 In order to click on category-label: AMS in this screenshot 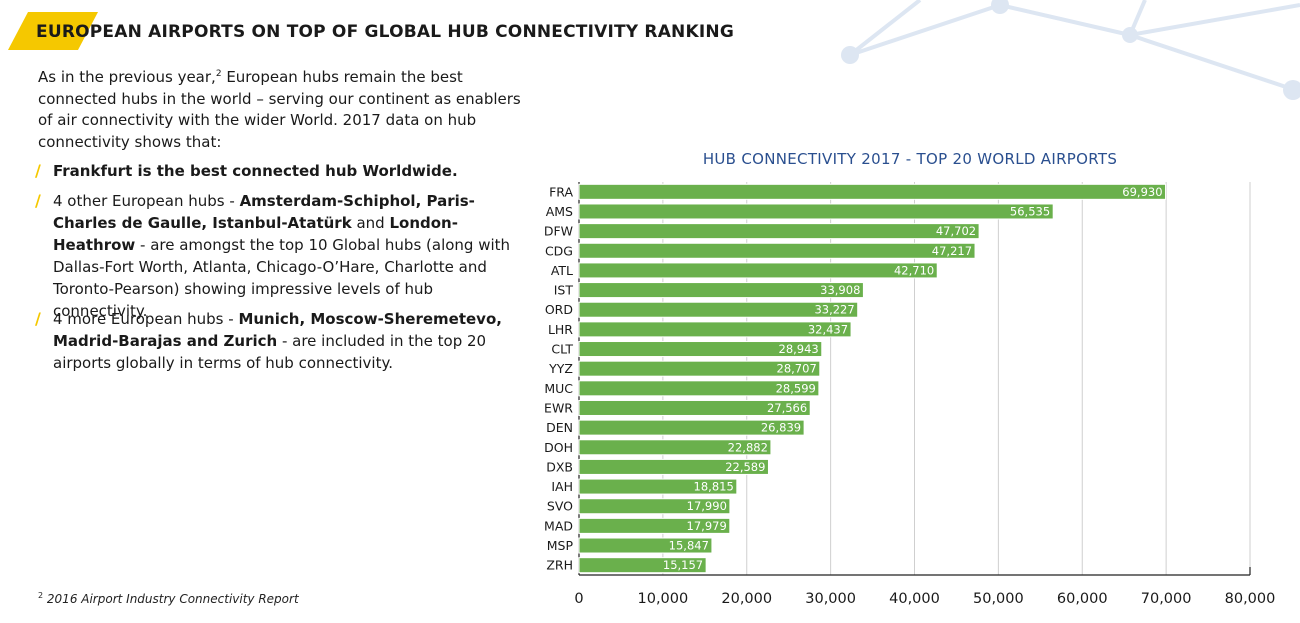, I will do `click(559, 211)`.